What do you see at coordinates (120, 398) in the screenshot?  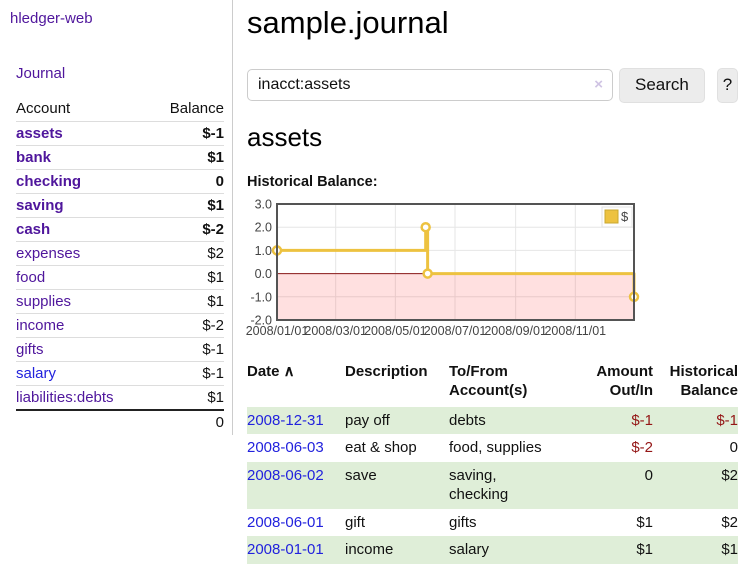 I see `account-row: liabilities:debts $1` at bounding box center [120, 398].